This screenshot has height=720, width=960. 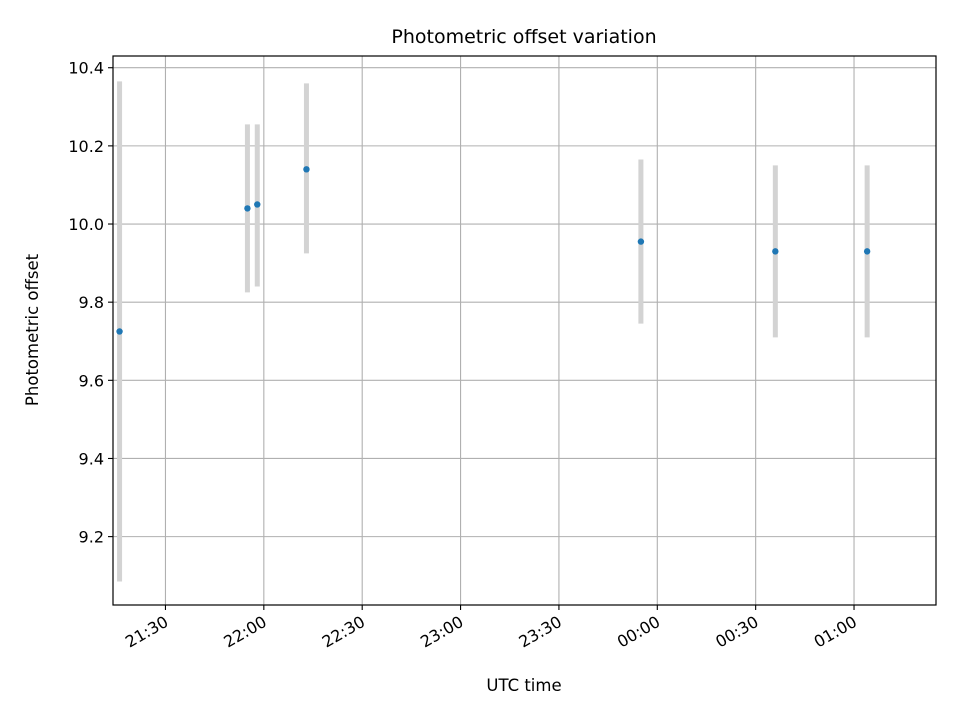 What do you see at coordinates (736, 632) in the screenshot?
I see `x-tick-label: 00:30` at bounding box center [736, 632].